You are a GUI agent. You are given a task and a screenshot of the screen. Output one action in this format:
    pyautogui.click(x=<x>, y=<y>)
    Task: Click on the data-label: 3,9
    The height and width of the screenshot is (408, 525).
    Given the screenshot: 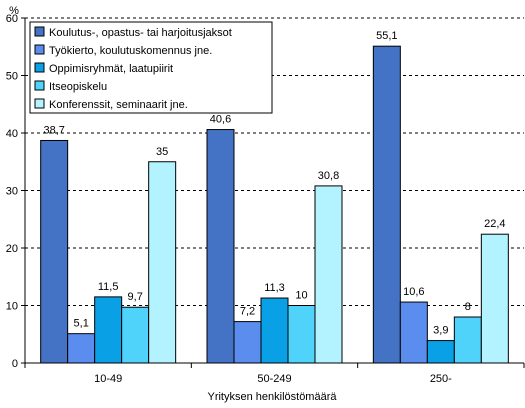 What is the action you would take?
    pyautogui.click(x=440, y=331)
    